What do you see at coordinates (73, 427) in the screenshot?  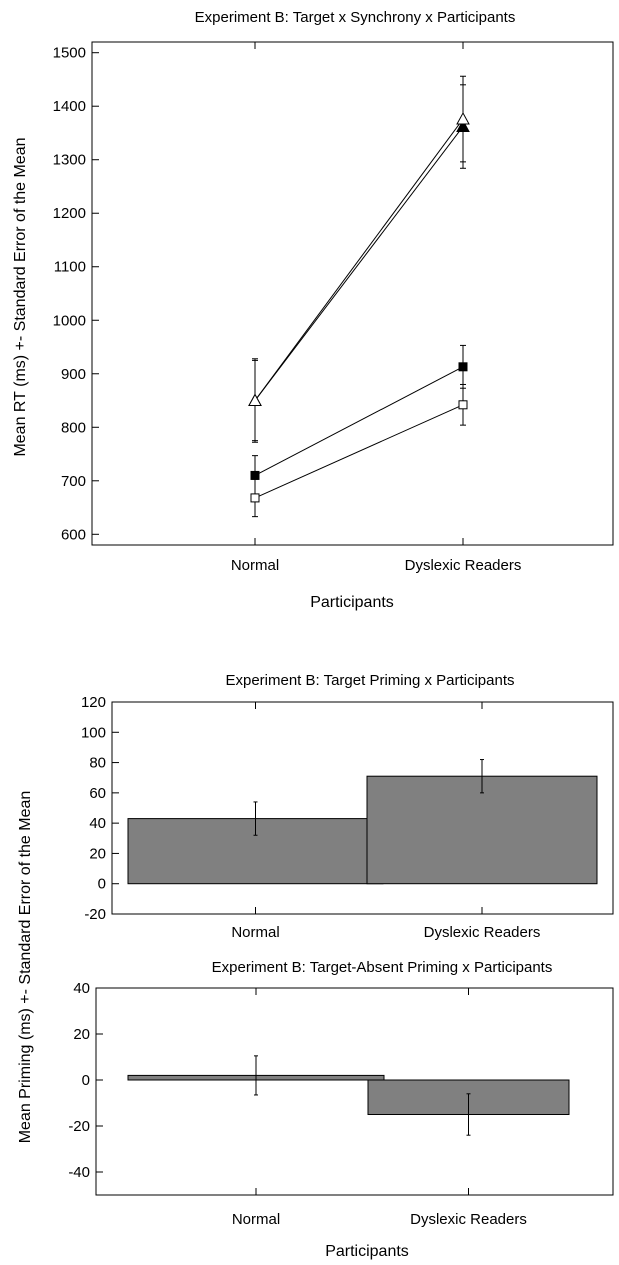 I see `chart1-y-tick-label: 800` at bounding box center [73, 427].